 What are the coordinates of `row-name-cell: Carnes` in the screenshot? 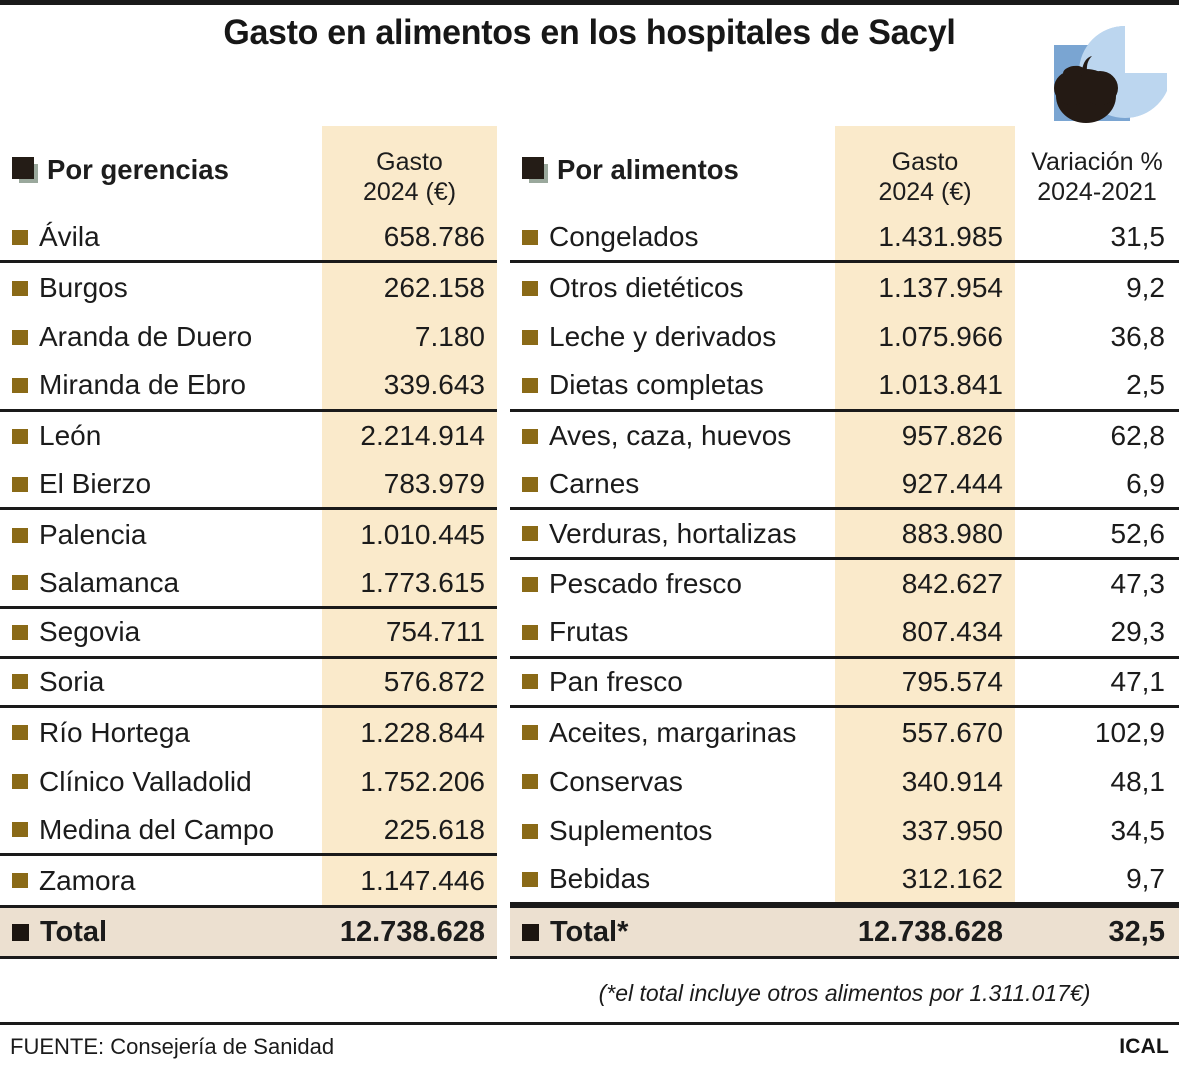 It's located at (672, 484).